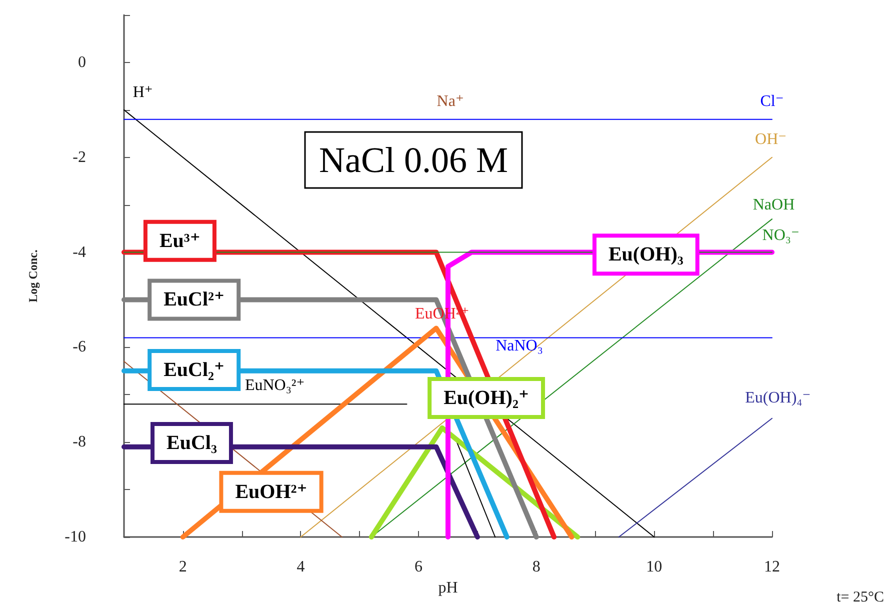 Image resolution: width=892 pixels, height=607 pixels. What do you see at coordinates (487, 397) in the screenshot?
I see `series-label: Eu(OH)₂⁺` at bounding box center [487, 397].